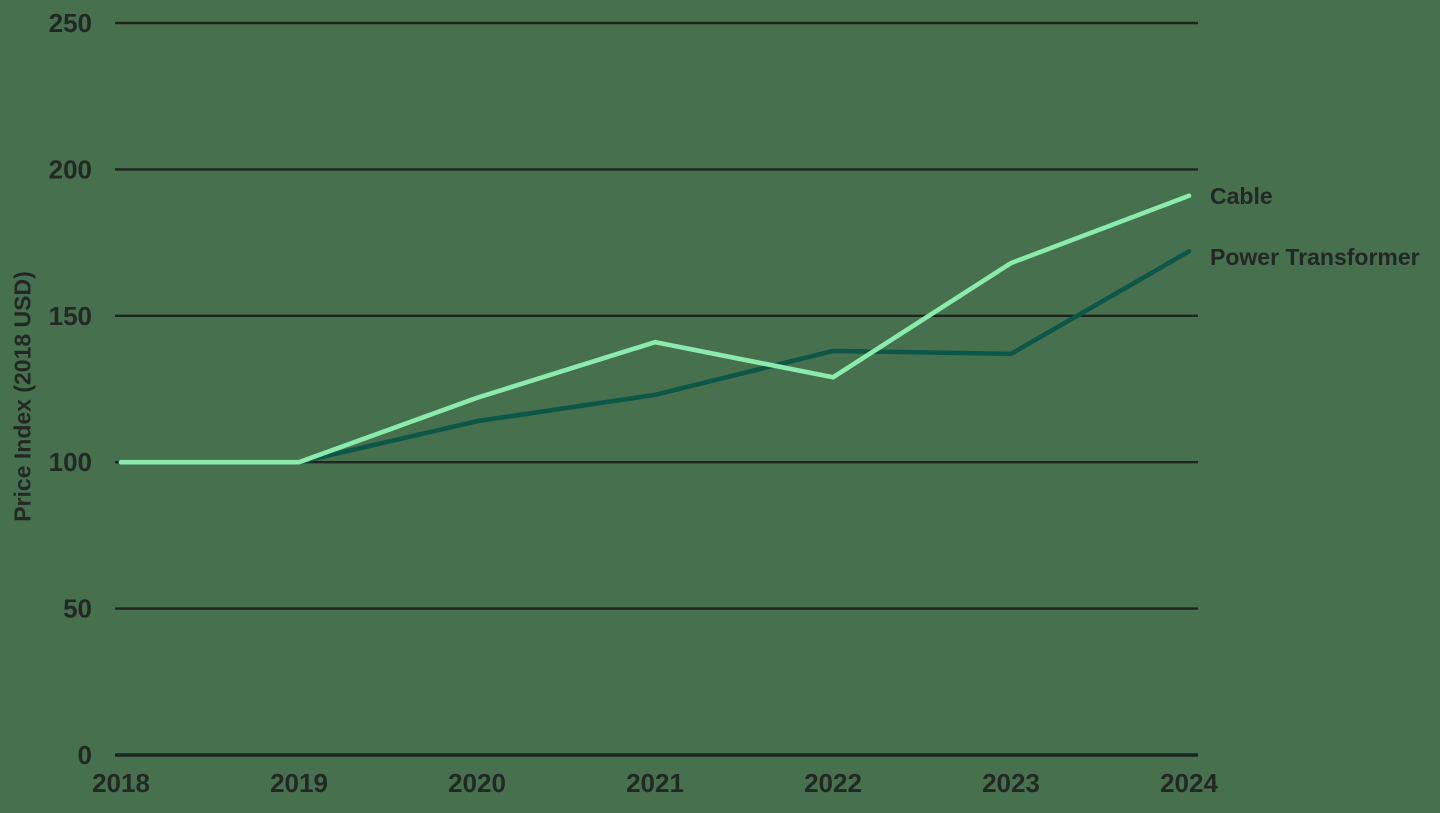 The width and height of the screenshot is (1440, 813). What do you see at coordinates (1315, 257) in the screenshot?
I see `series-label-power-transformer: Power Transformer` at bounding box center [1315, 257].